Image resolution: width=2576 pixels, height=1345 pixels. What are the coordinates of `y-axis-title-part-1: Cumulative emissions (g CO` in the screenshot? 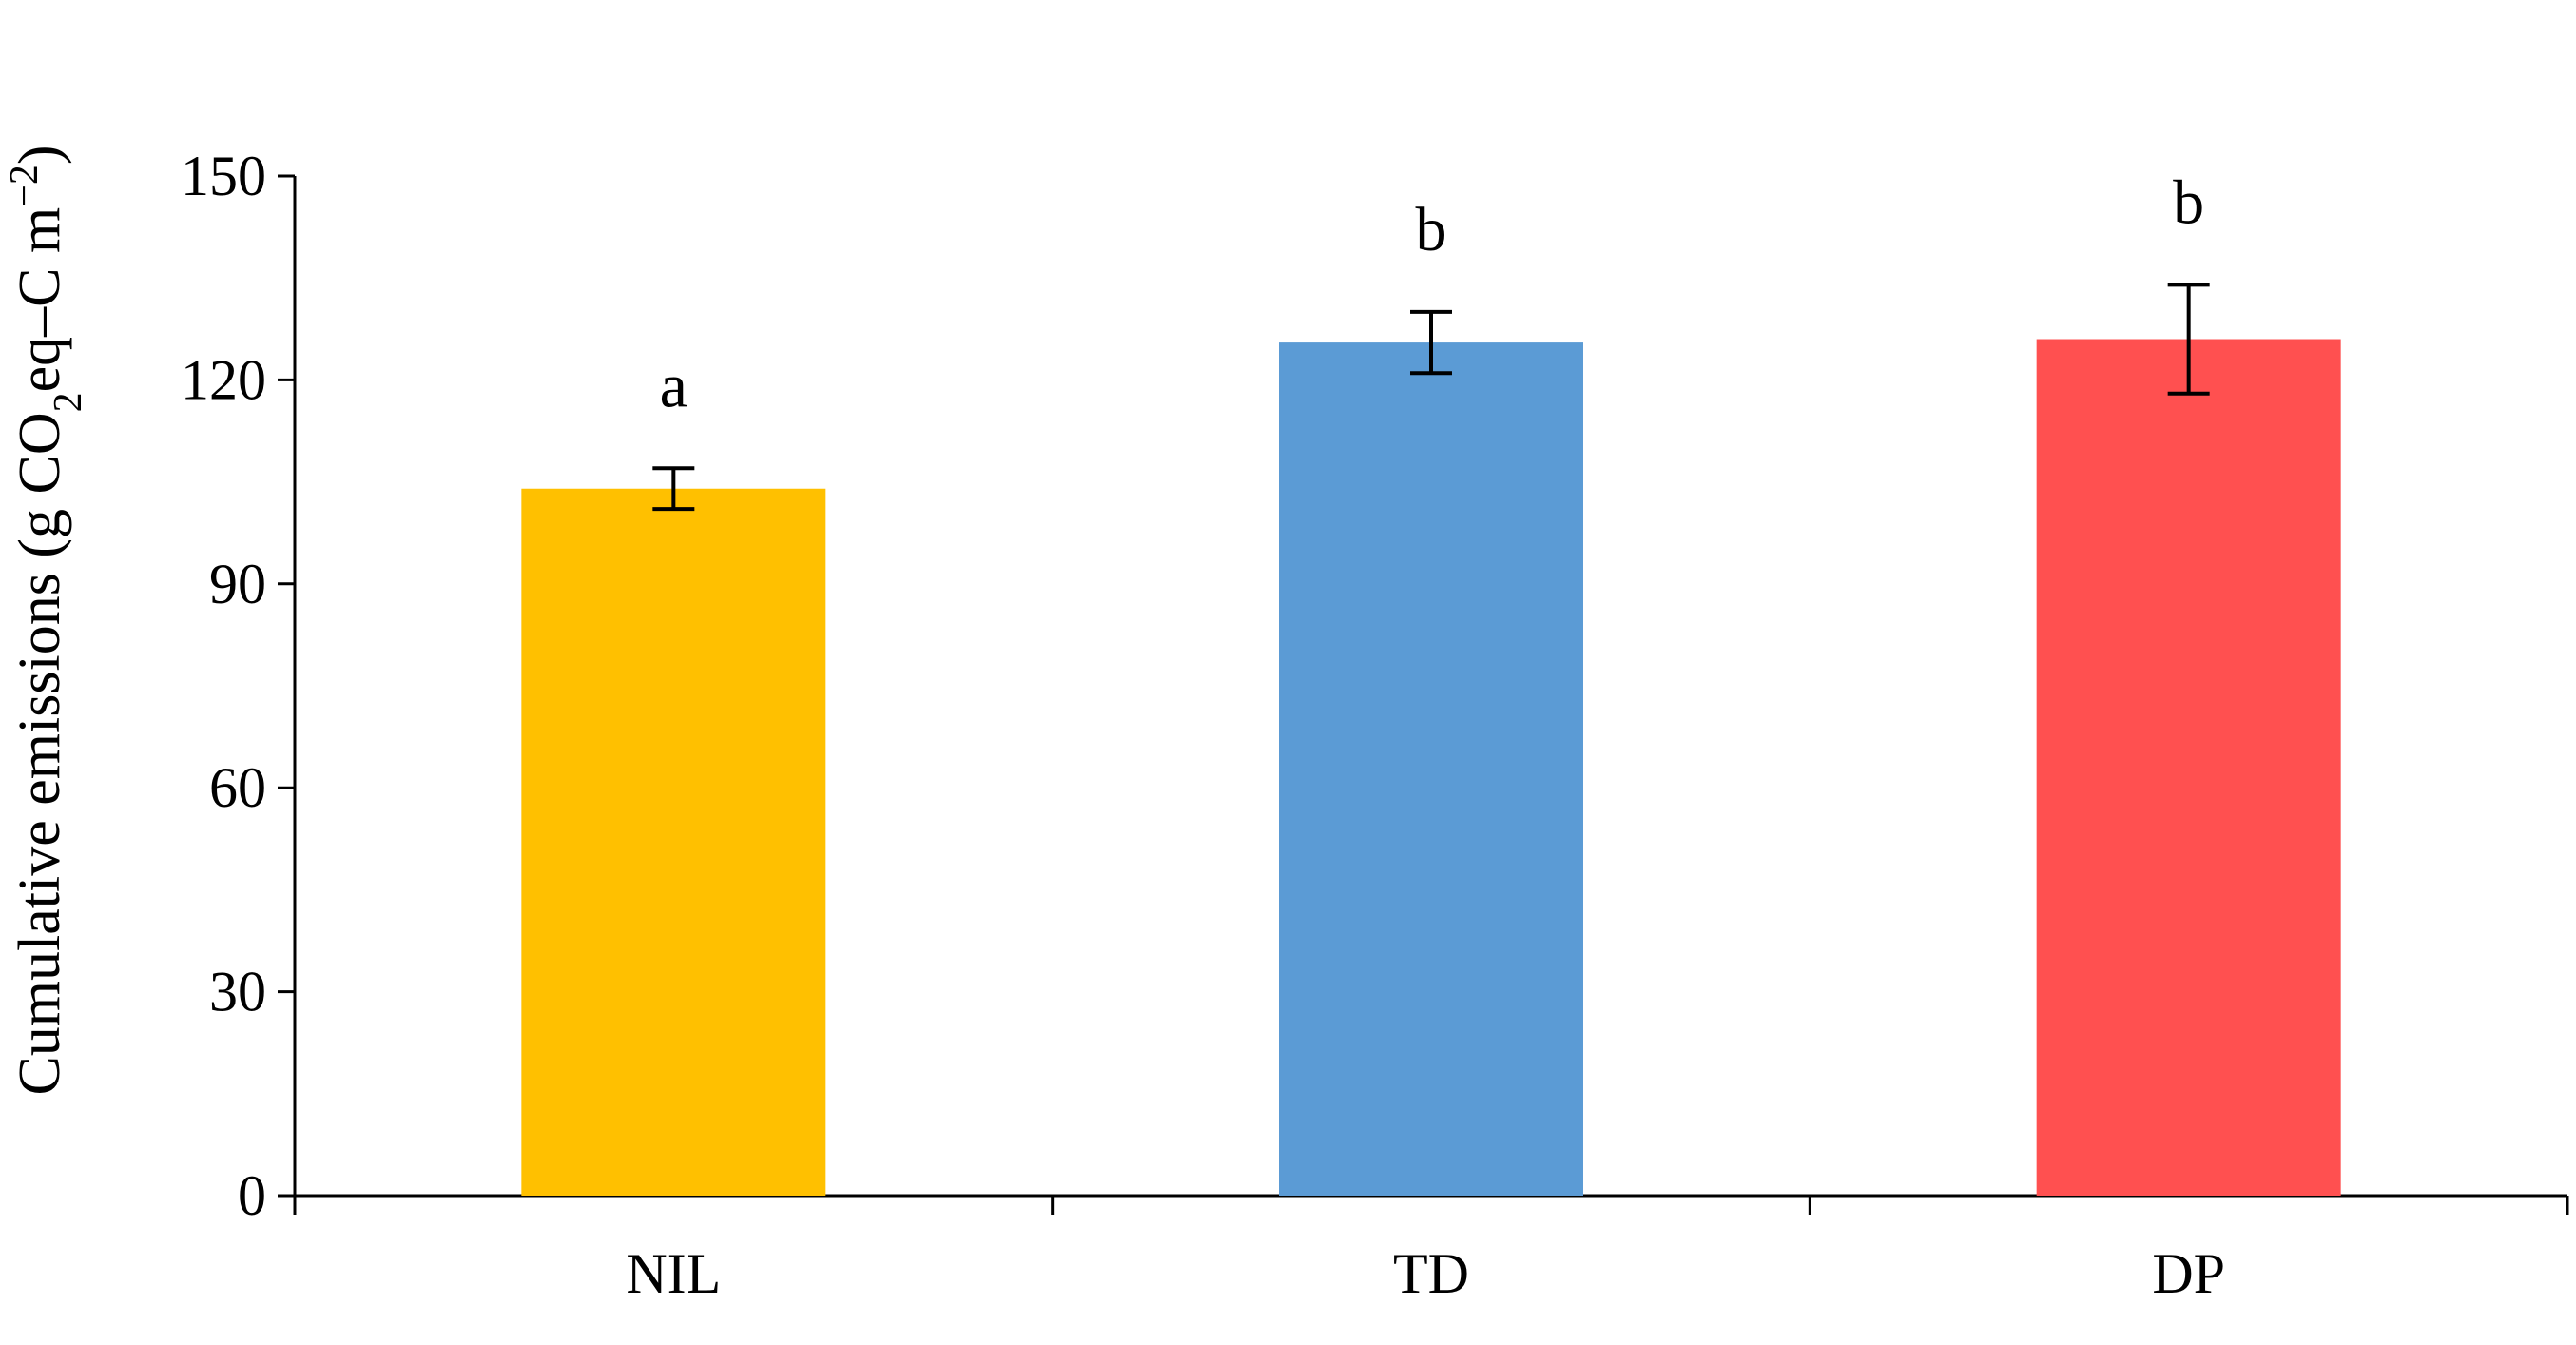 It's located at (40, 753).